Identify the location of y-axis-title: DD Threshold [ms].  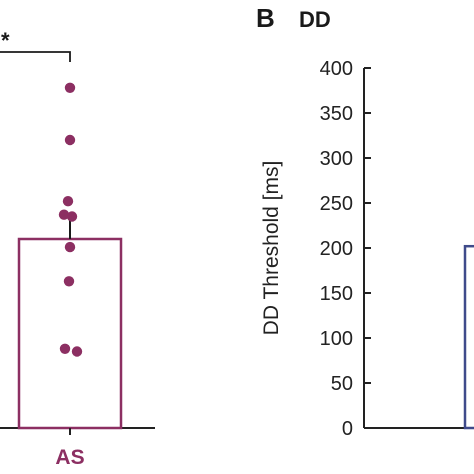
(271, 248).